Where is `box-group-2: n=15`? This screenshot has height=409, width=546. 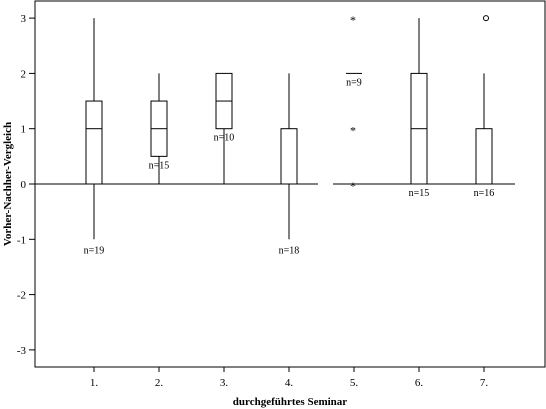 box-group-2: n=15 is located at coordinates (159, 128).